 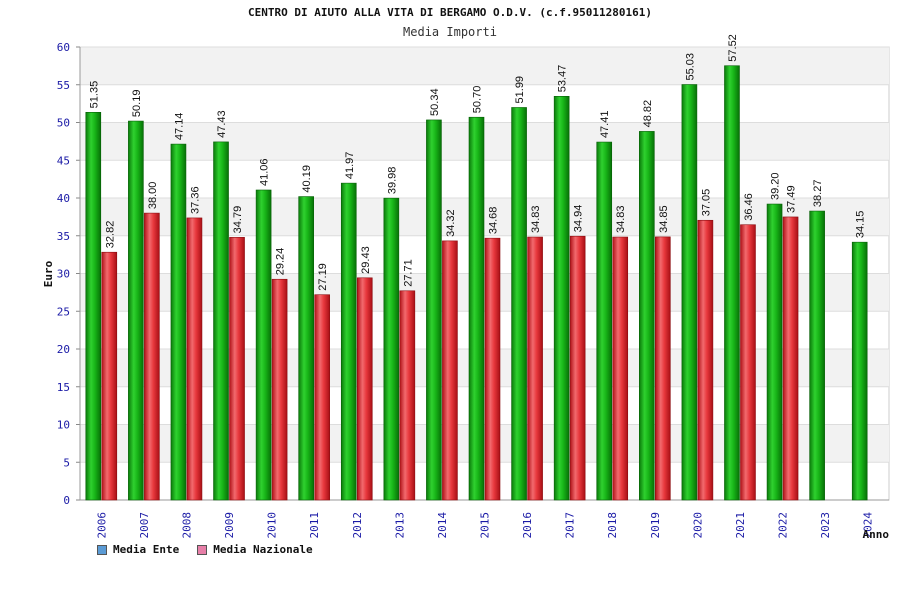 What do you see at coordinates (434, 310) in the screenshot?
I see `bar-media-ente-2014` at bounding box center [434, 310].